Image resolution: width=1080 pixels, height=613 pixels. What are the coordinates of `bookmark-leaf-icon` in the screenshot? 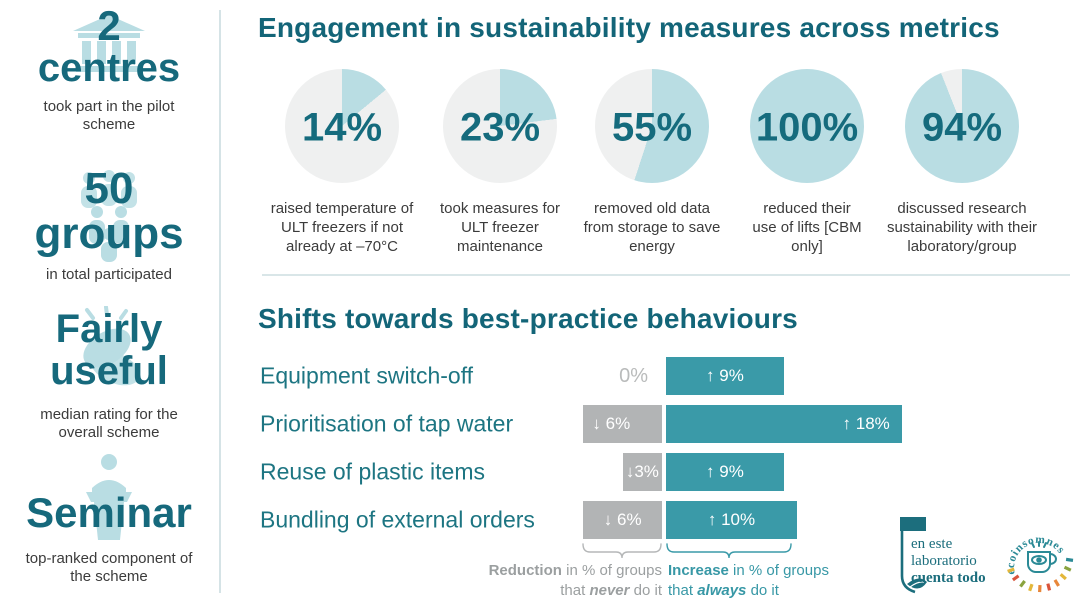 It's located at (913, 555).